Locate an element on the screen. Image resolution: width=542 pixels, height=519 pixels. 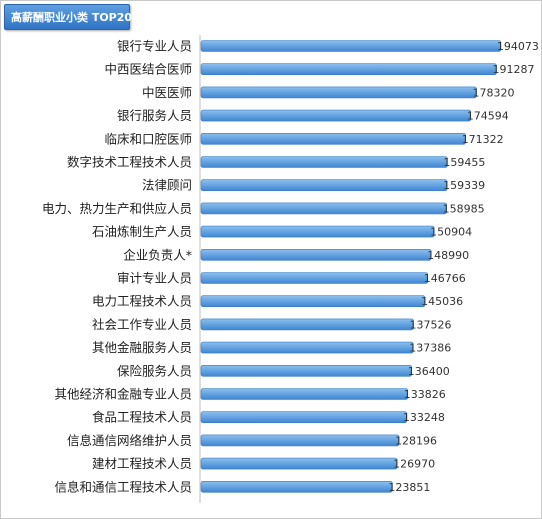
value-label: 159339 is located at coordinates (464, 185).